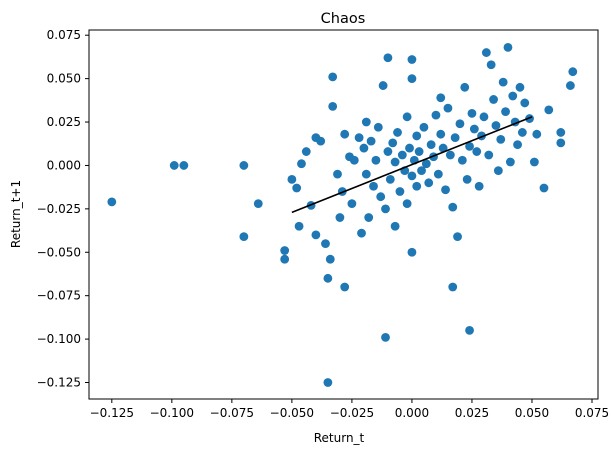  I want to click on y-tick-label: 0.050, so click(64, 79).